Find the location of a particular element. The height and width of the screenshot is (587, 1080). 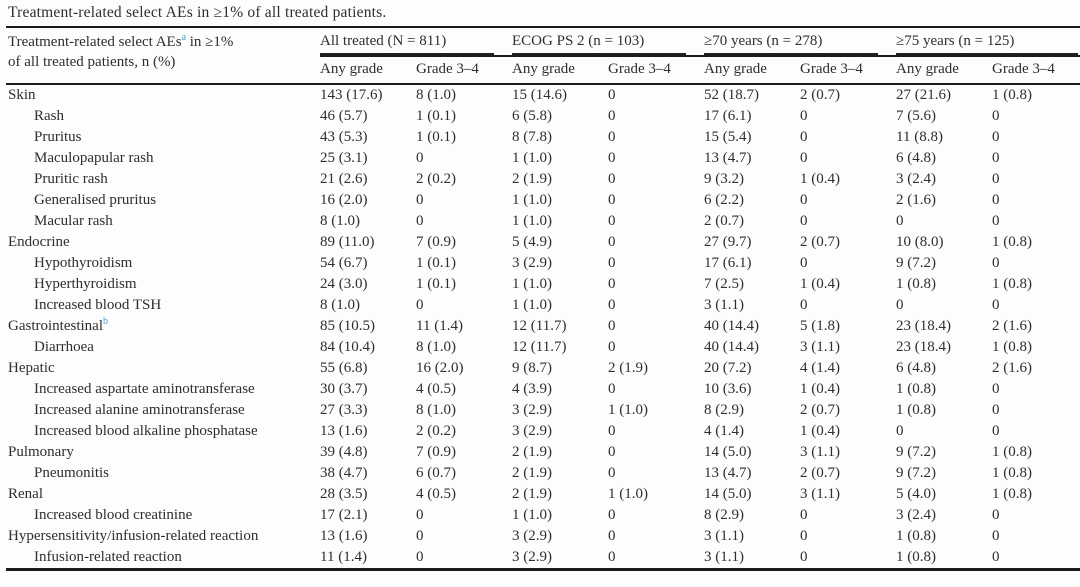

cell: 2 (1.9) is located at coordinates (532, 494).